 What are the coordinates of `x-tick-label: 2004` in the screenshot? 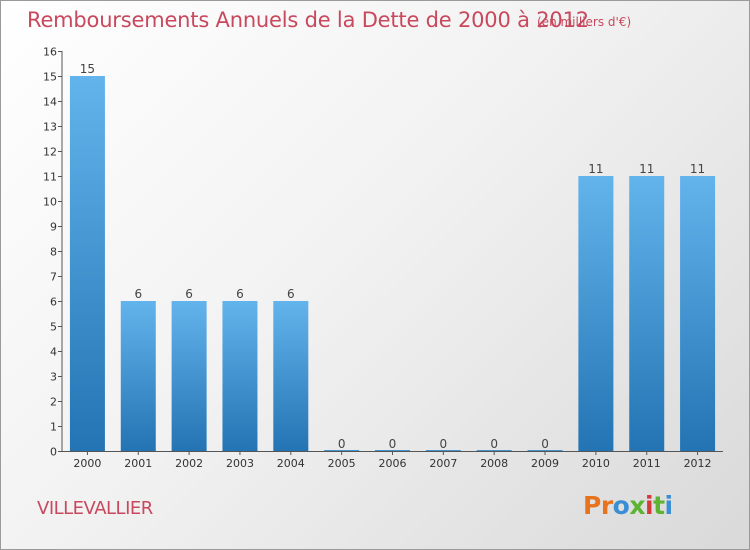 It's located at (291, 463).